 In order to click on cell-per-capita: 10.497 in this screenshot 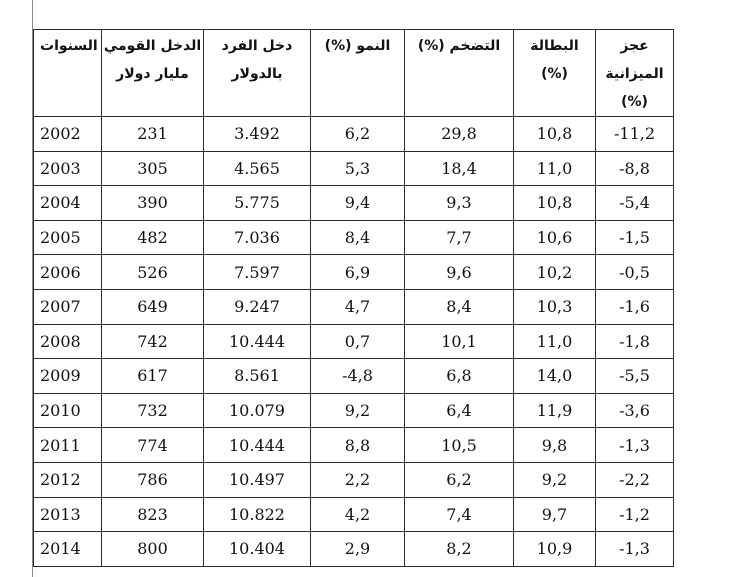, I will do `click(257, 479)`.